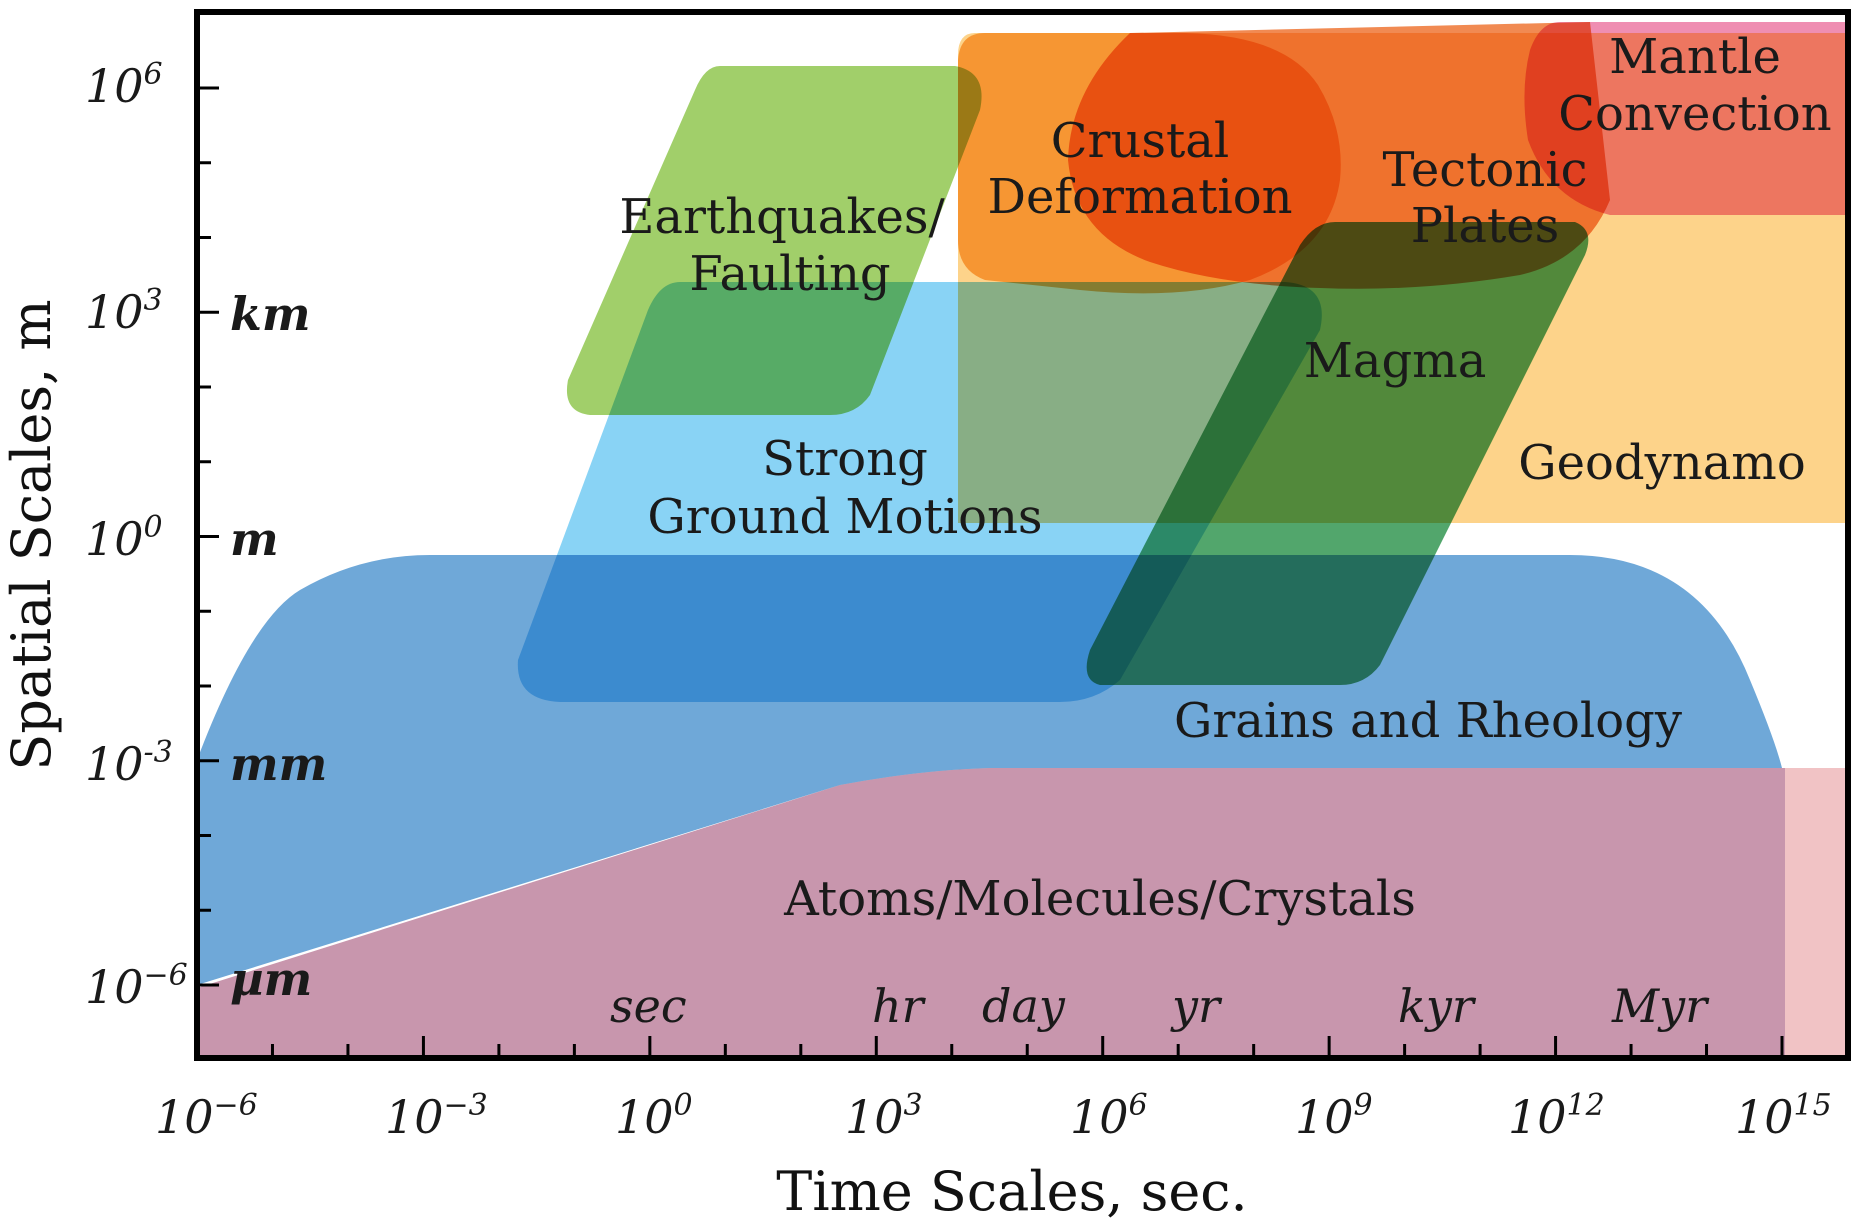 This screenshot has width=1851, height=1223. I want to click on y-unit-um: µm, so click(271, 979).